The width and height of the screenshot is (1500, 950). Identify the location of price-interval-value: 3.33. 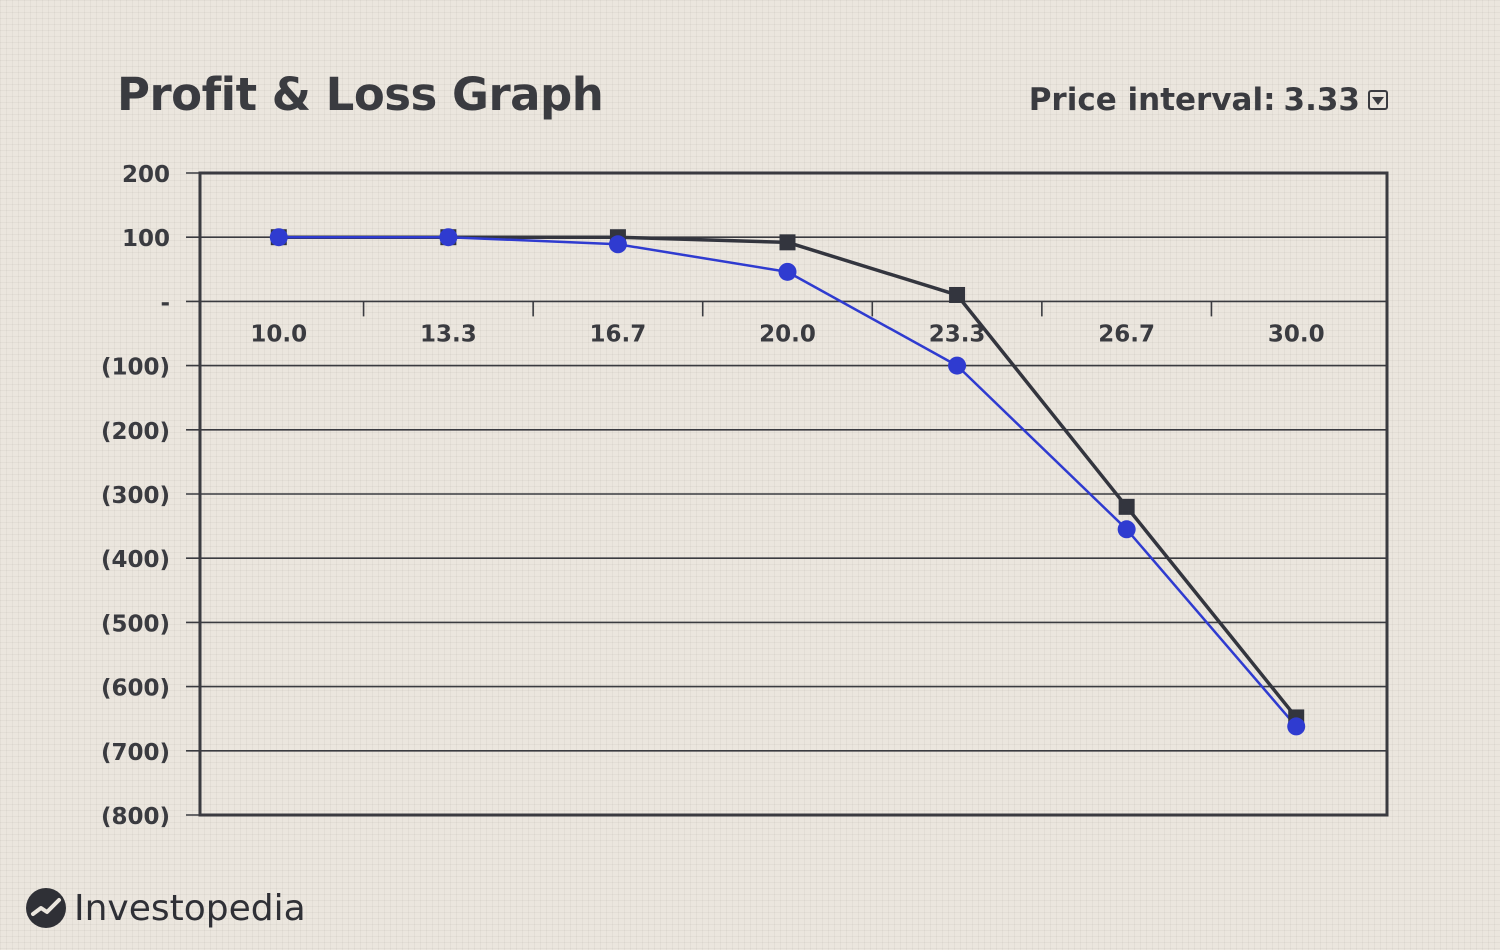
(1322, 100).